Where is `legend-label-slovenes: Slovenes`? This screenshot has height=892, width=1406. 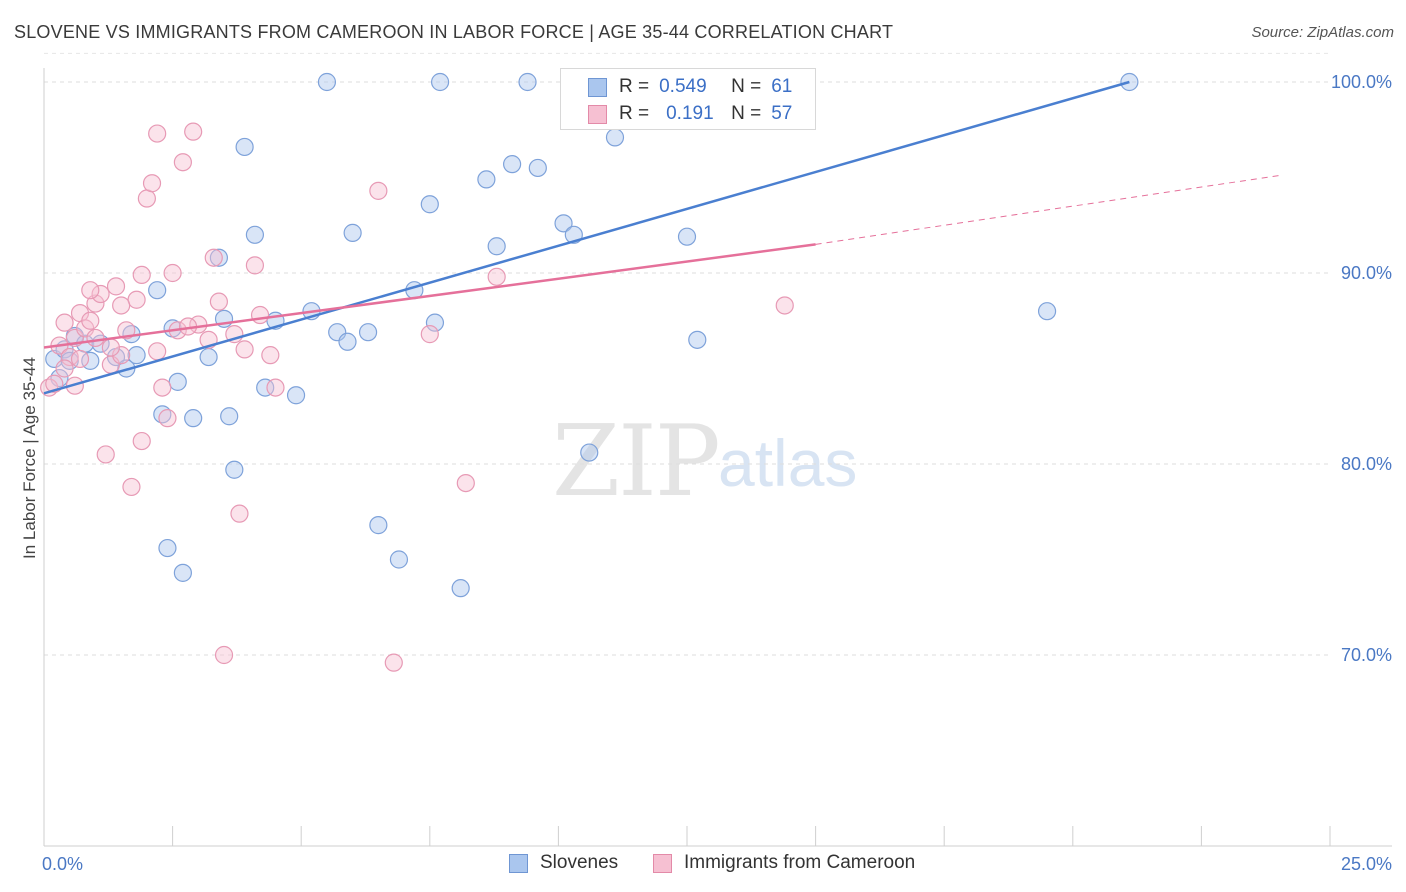 legend-label-slovenes: Slovenes is located at coordinates (579, 862).